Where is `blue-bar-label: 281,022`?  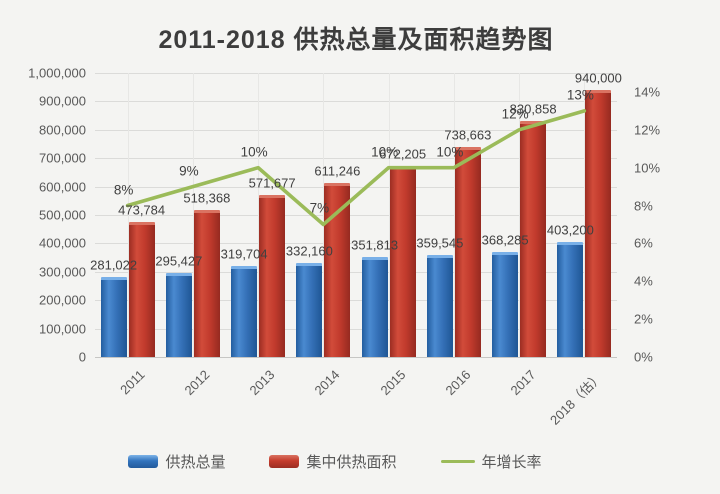 blue-bar-label: 281,022 is located at coordinates (114, 265).